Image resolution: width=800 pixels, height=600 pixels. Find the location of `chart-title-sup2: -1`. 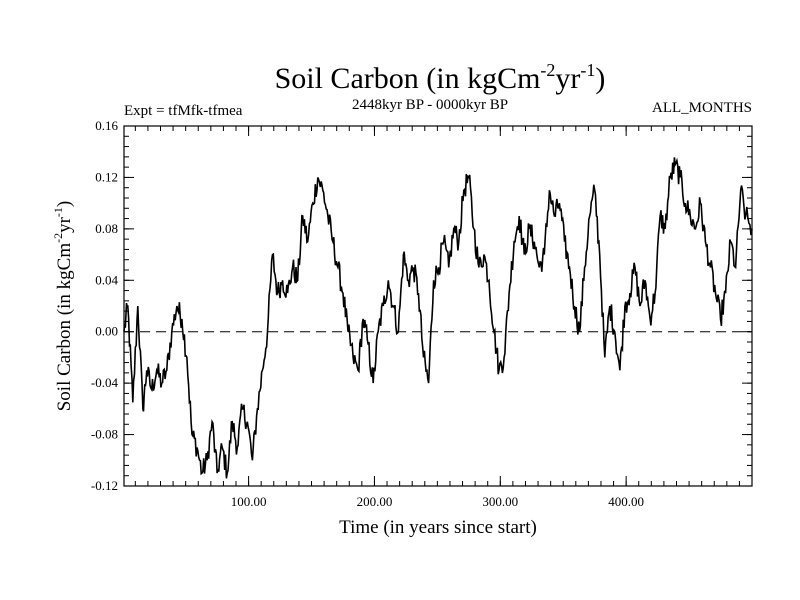

chart-title-sup2: -1 is located at coordinates (587, 70).